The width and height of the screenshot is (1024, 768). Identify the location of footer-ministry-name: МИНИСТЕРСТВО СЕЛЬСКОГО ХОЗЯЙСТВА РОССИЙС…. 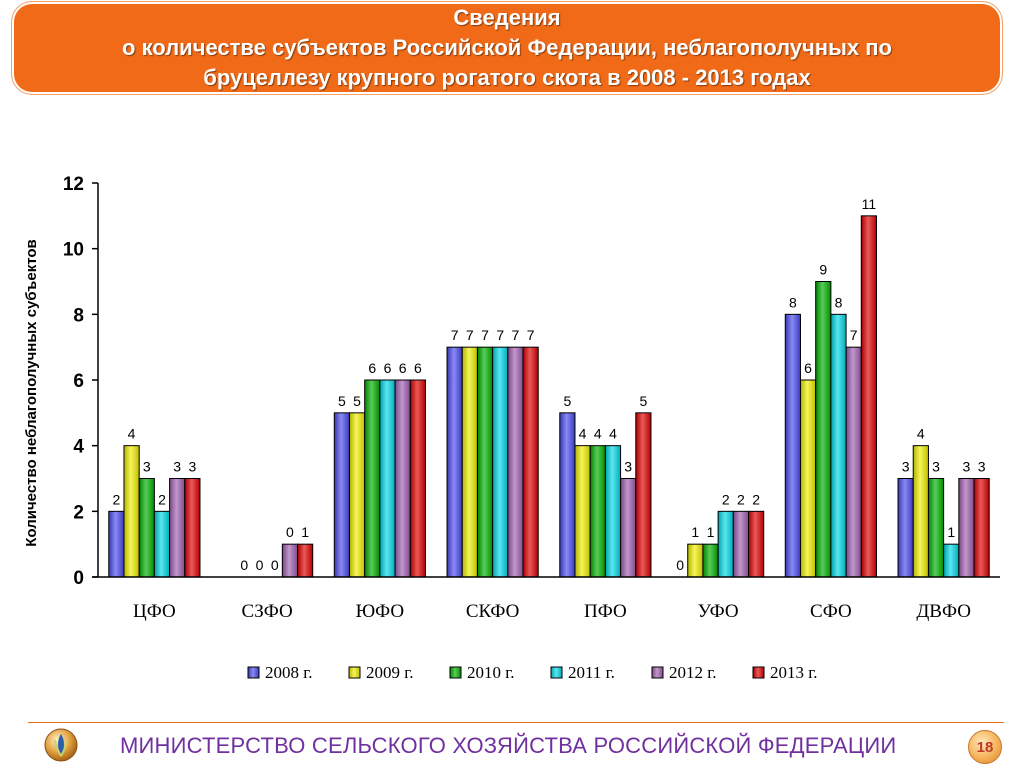
(508, 745).